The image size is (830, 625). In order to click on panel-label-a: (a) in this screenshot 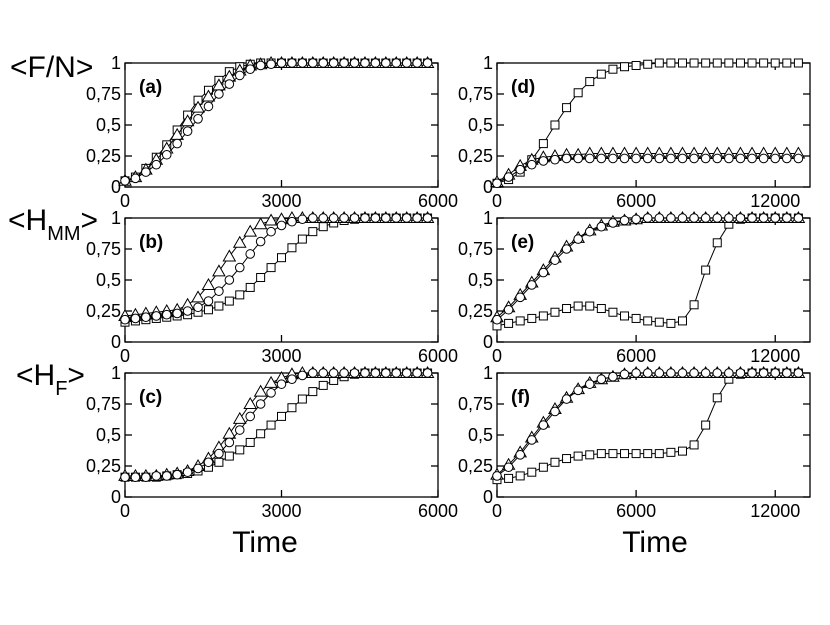, I will do `click(150, 87)`.